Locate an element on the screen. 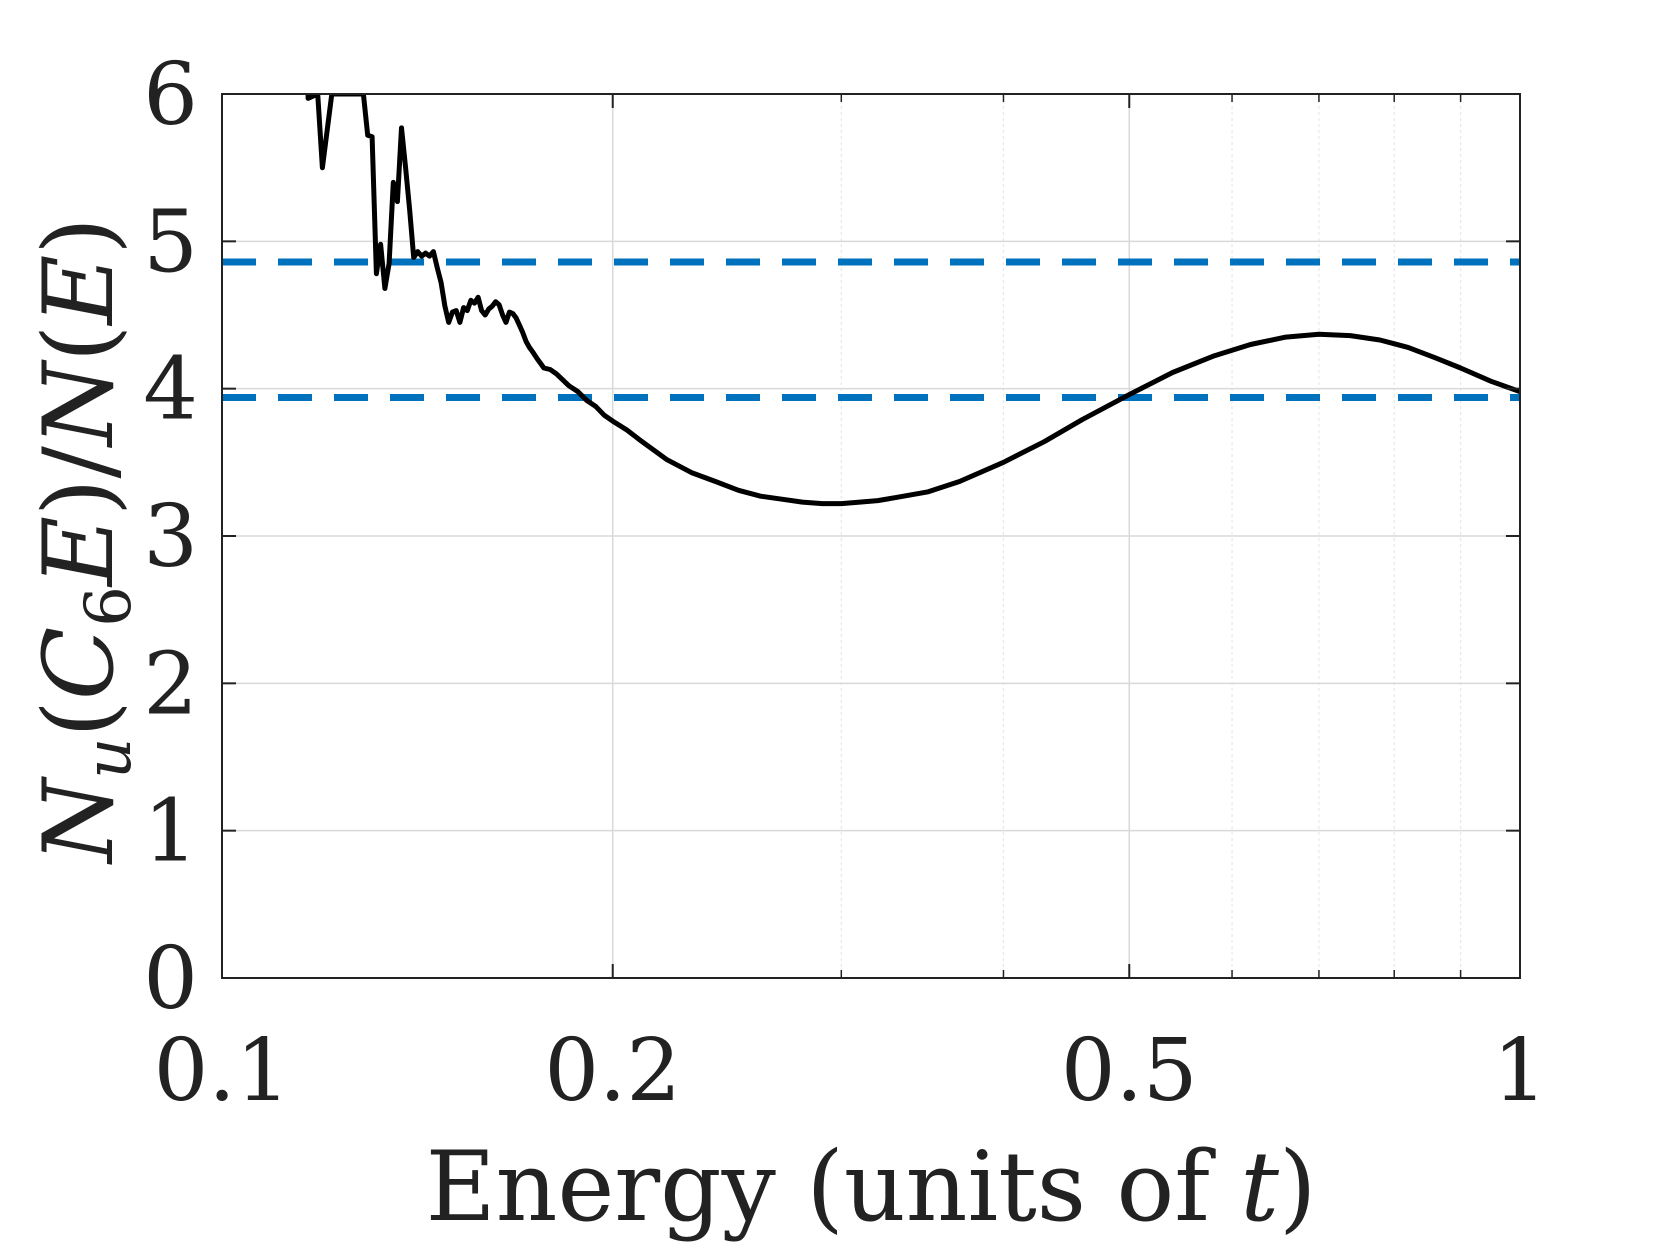  y-tick-label: 1 is located at coordinates (170, 832).